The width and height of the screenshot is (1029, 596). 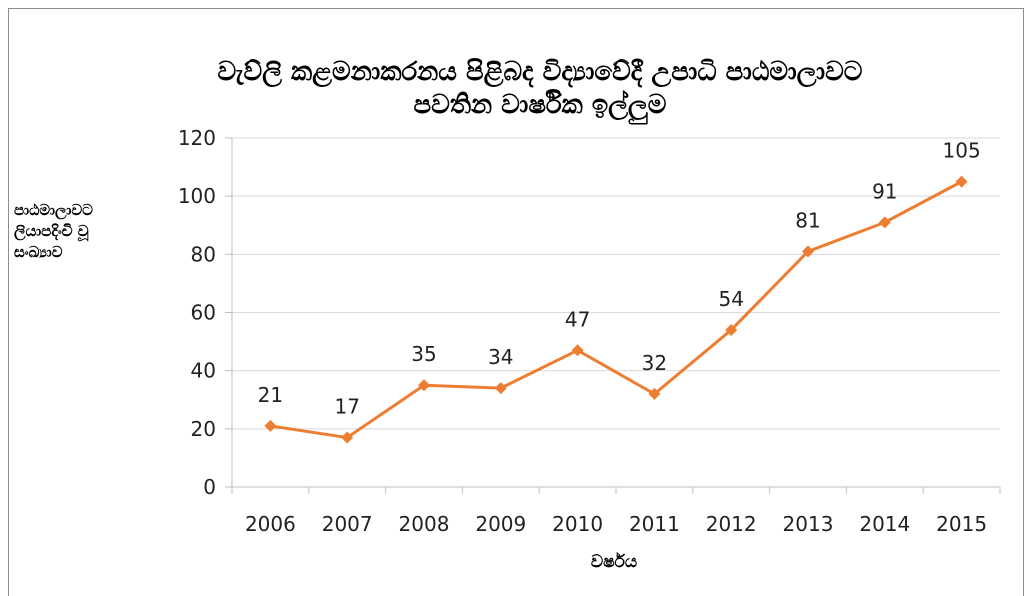 I want to click on data-point-marker-2013, so click(x=808, y=251).